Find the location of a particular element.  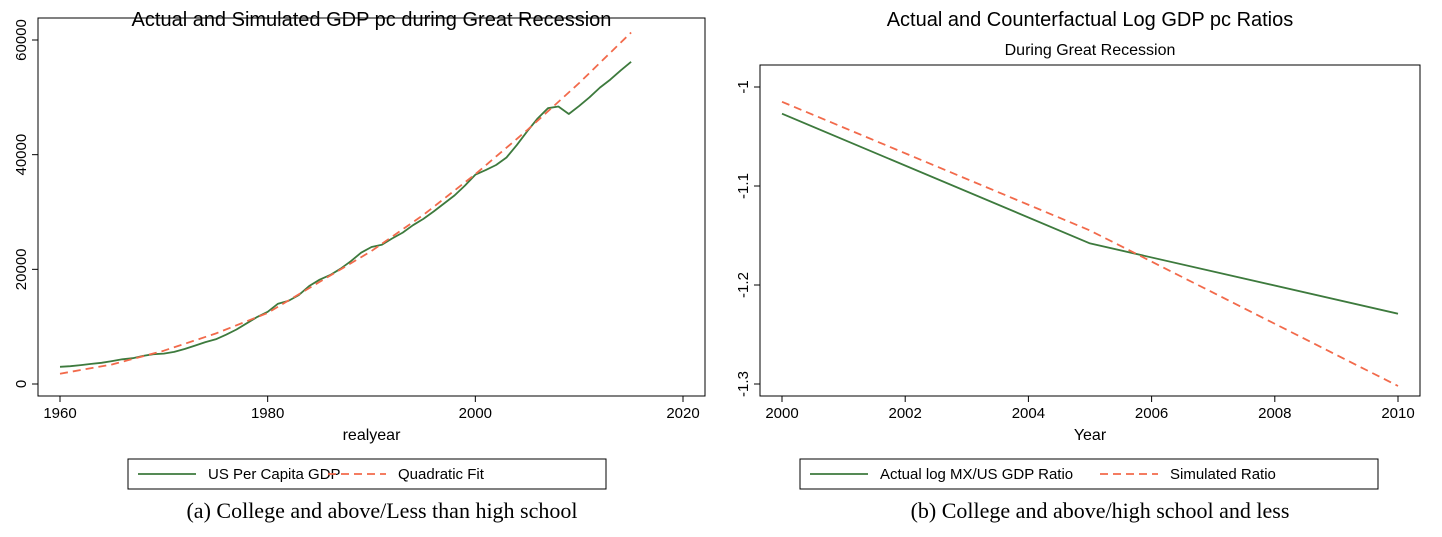

legend-label-1: Simulated Ratio is located at coordinates (1223, 474).